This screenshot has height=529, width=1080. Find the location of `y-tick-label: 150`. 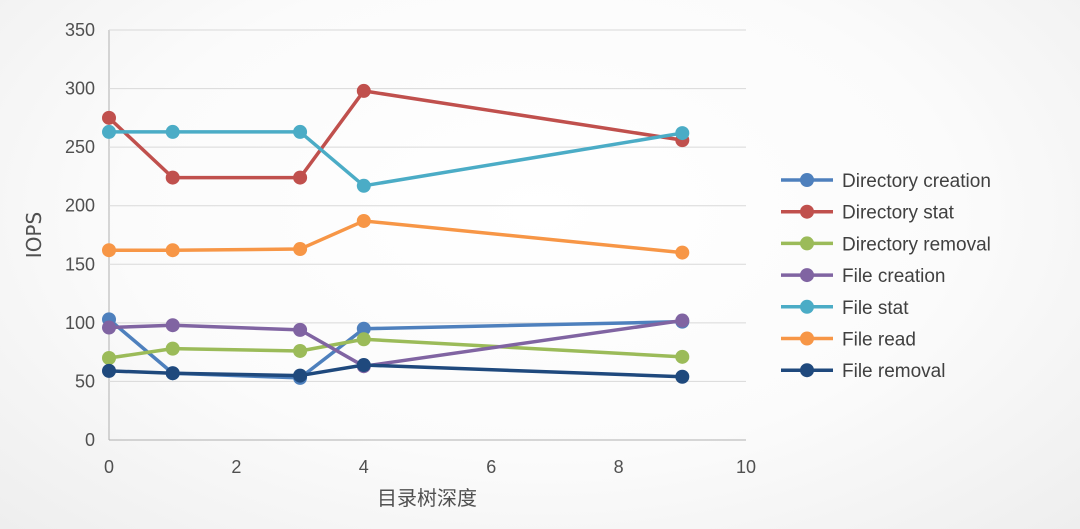

y-tick-label: 150 is located at coordinates (80, 264).